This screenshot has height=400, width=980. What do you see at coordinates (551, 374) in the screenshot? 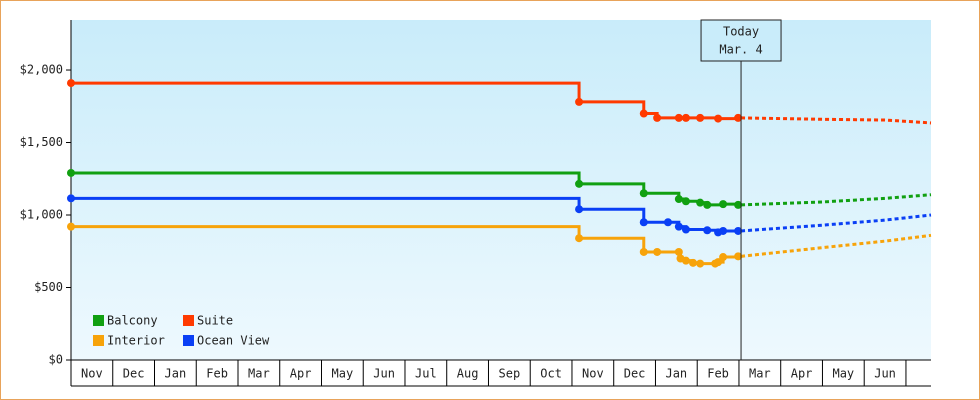
I see `x-tick-label: Oct` at bounding box center [551, 374].